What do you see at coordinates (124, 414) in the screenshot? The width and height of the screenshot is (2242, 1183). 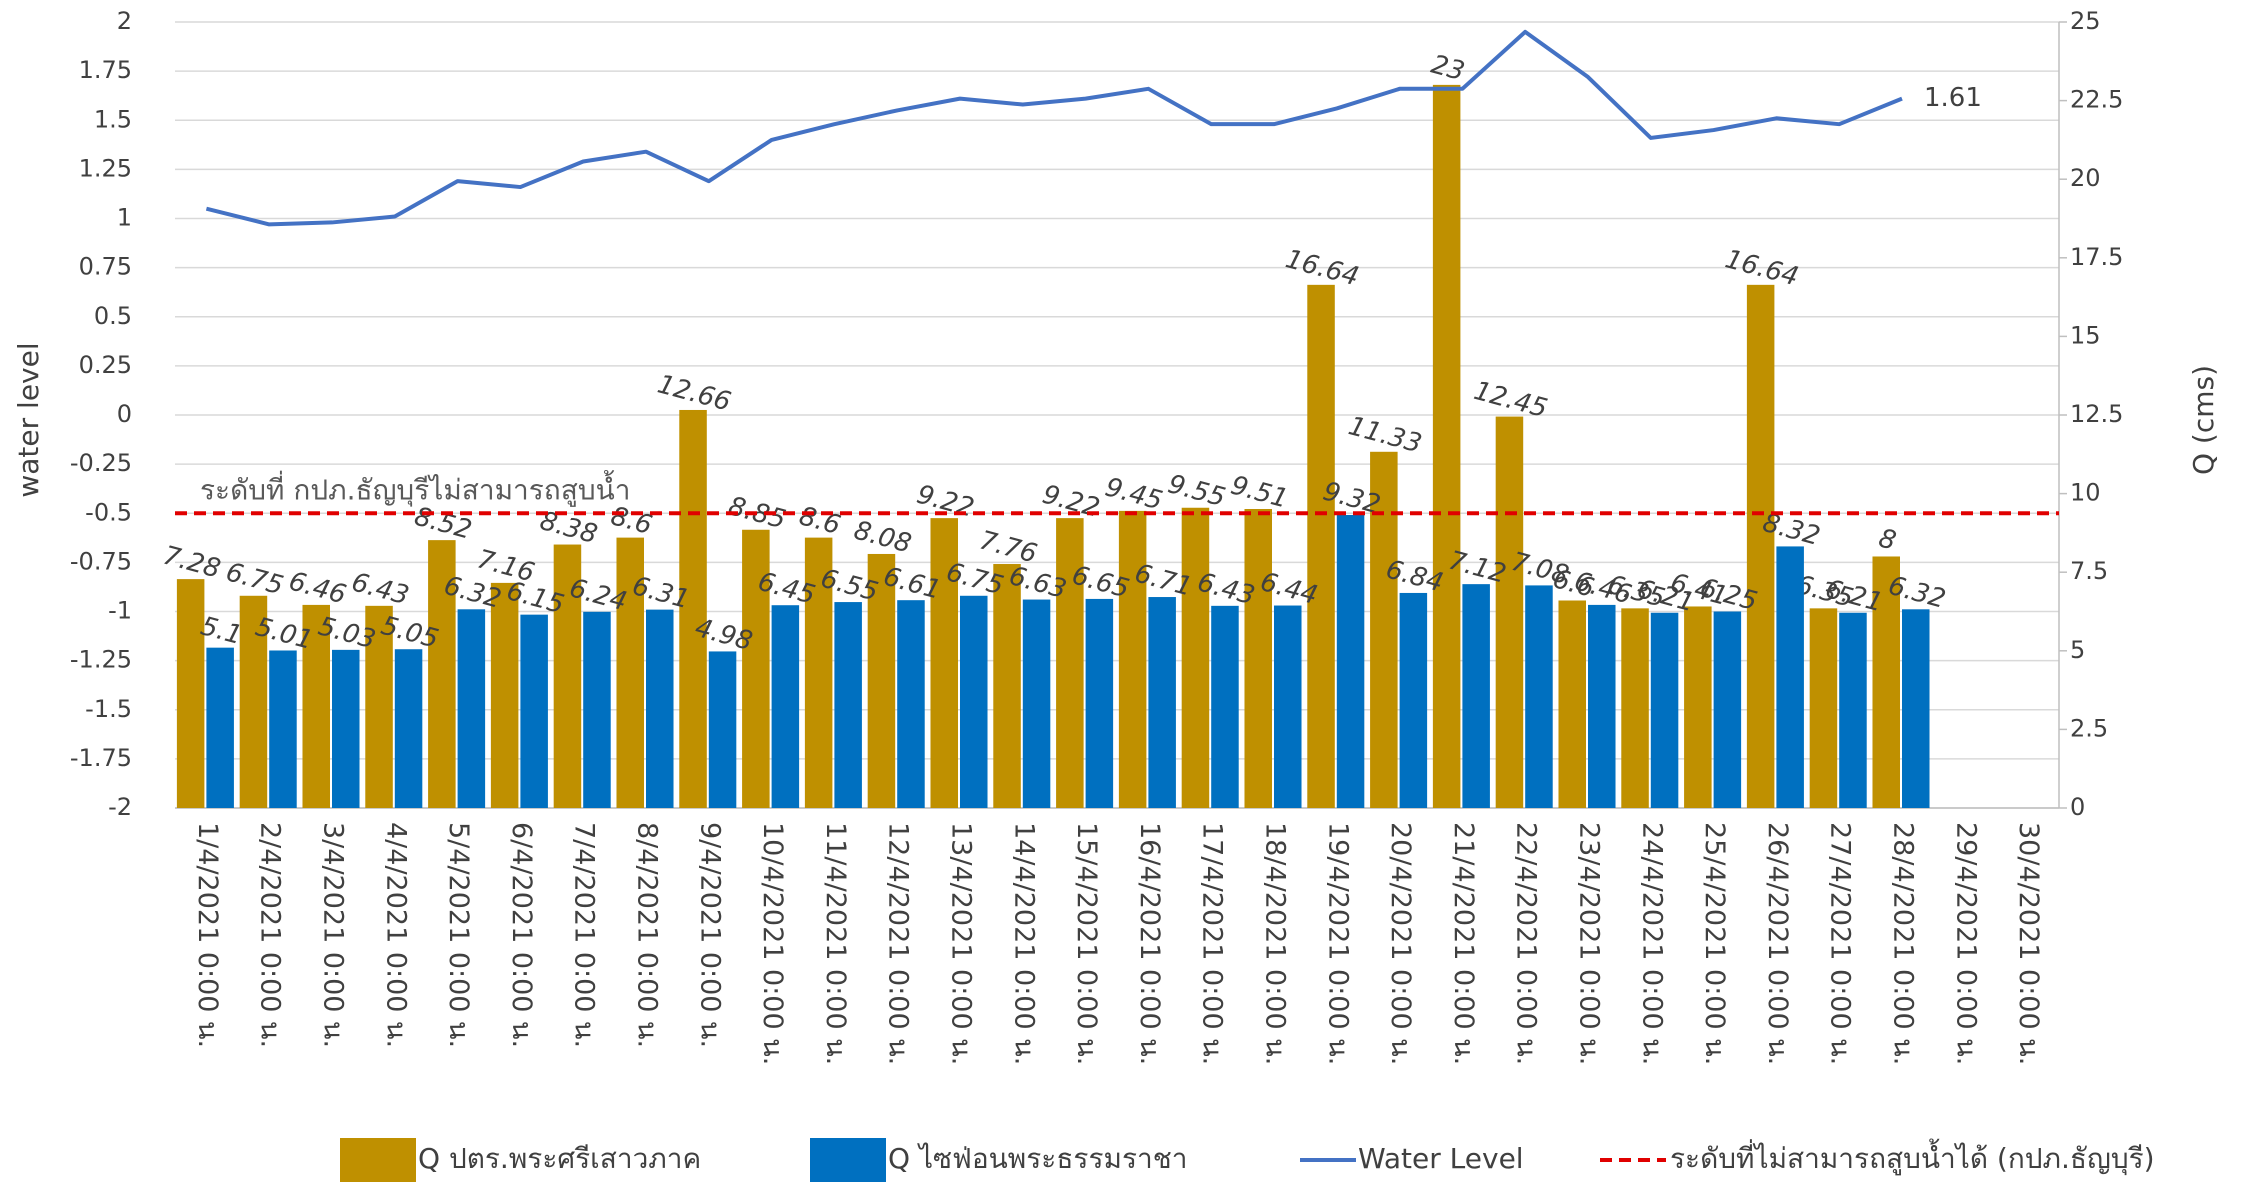 I see `y-tick-label: 0` at bounding box center [124, 414].